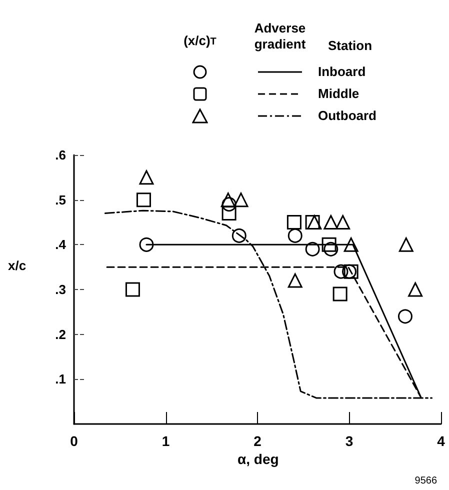 The height and width of the screenshot is (490, 449). What do you see at coordinates (60, 200) in the screenshot?
I see `y-tick-label: .5` at bounding box center [60, 200].